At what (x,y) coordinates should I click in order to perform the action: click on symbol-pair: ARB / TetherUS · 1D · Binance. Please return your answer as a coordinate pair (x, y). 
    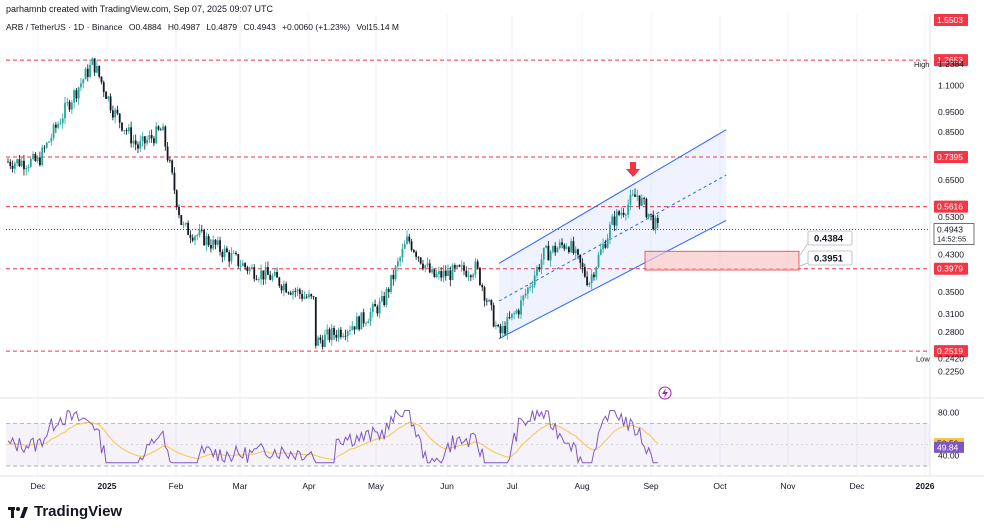
    Looking at the image, I should click on (64, 27).